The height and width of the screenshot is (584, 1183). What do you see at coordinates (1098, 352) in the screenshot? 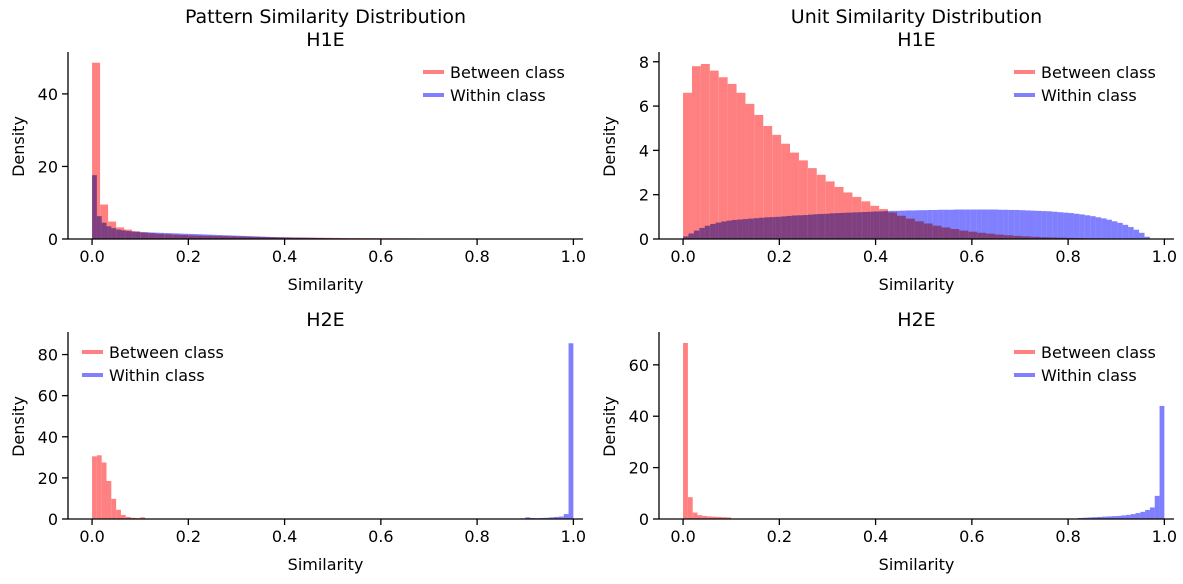
I see `legend-label: Between class` at bounding box center [1098, 352].